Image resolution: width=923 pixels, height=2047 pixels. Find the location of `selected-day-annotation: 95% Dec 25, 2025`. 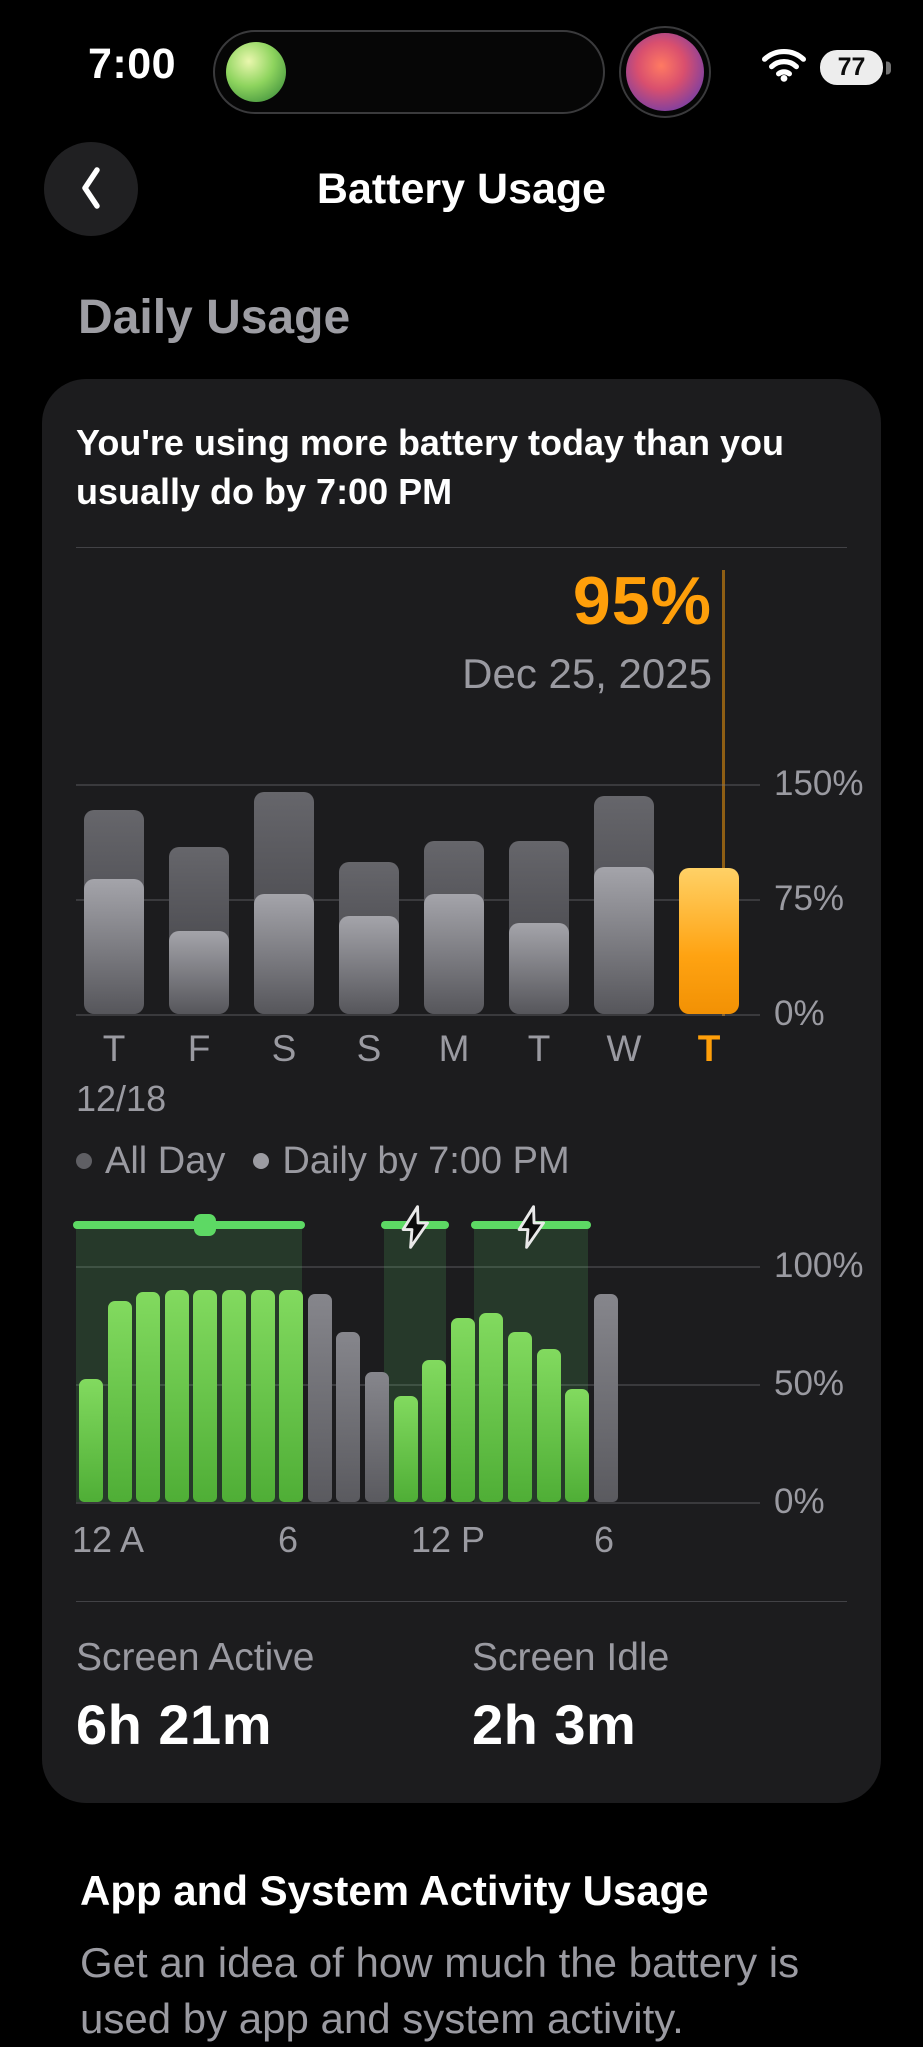

selected-day-annotation: 95% Dec 25, 2025 is located at coordinates (394, 630).